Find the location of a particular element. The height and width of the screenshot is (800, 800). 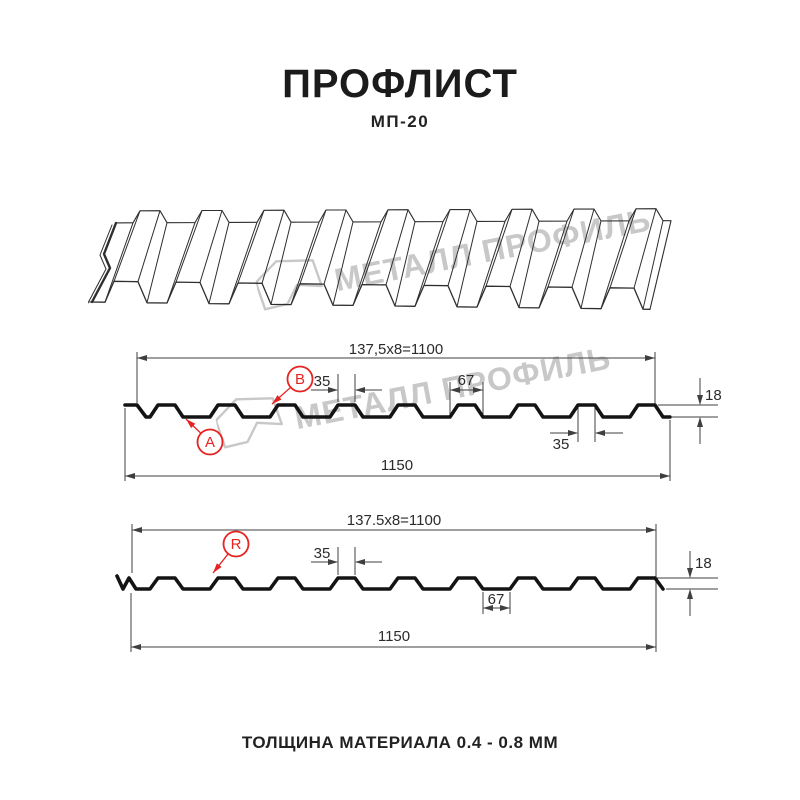

dim-crest-width-lower: 35 is located at coordinates (561, 444).